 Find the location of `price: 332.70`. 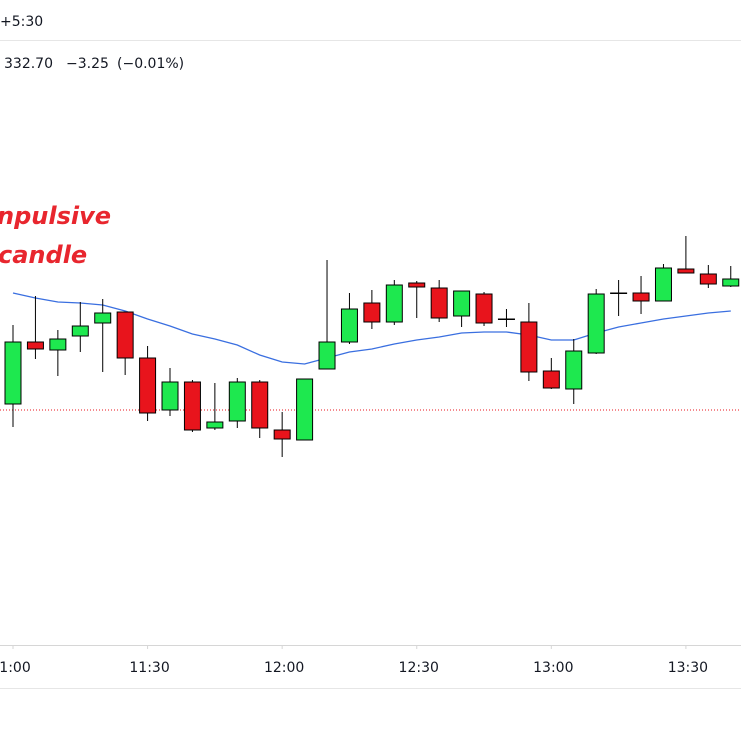

price: 332.70 is located at coordinates (28, 64).